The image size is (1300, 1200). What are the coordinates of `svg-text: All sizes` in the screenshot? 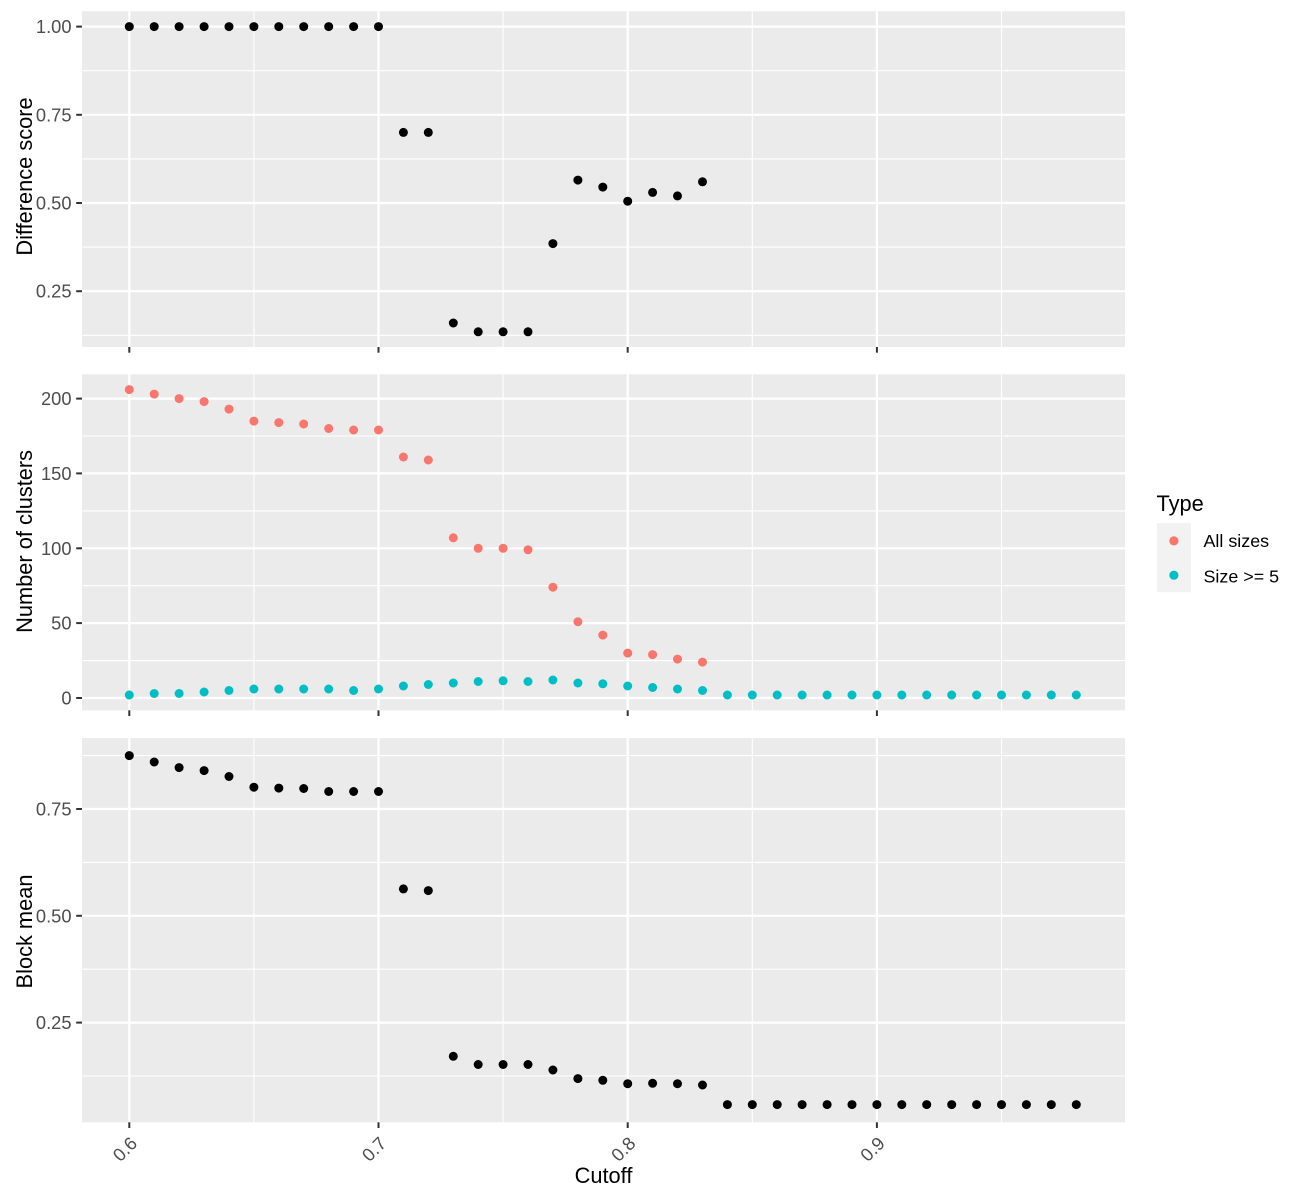 It's located at (1237, 541).